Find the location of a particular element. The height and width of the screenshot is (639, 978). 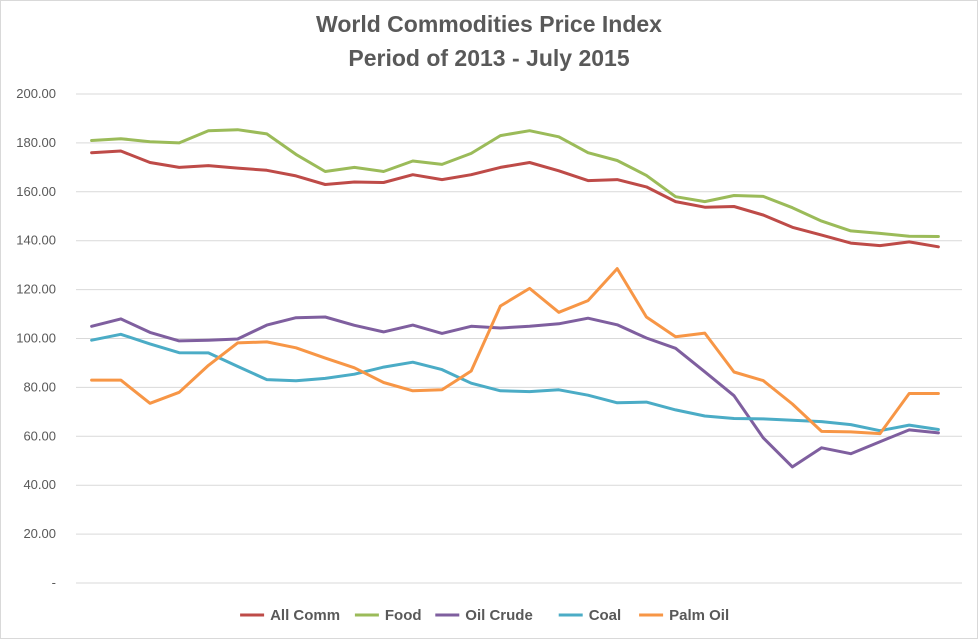

legend-label: Palm Oil is located at coordinates (699, 615).